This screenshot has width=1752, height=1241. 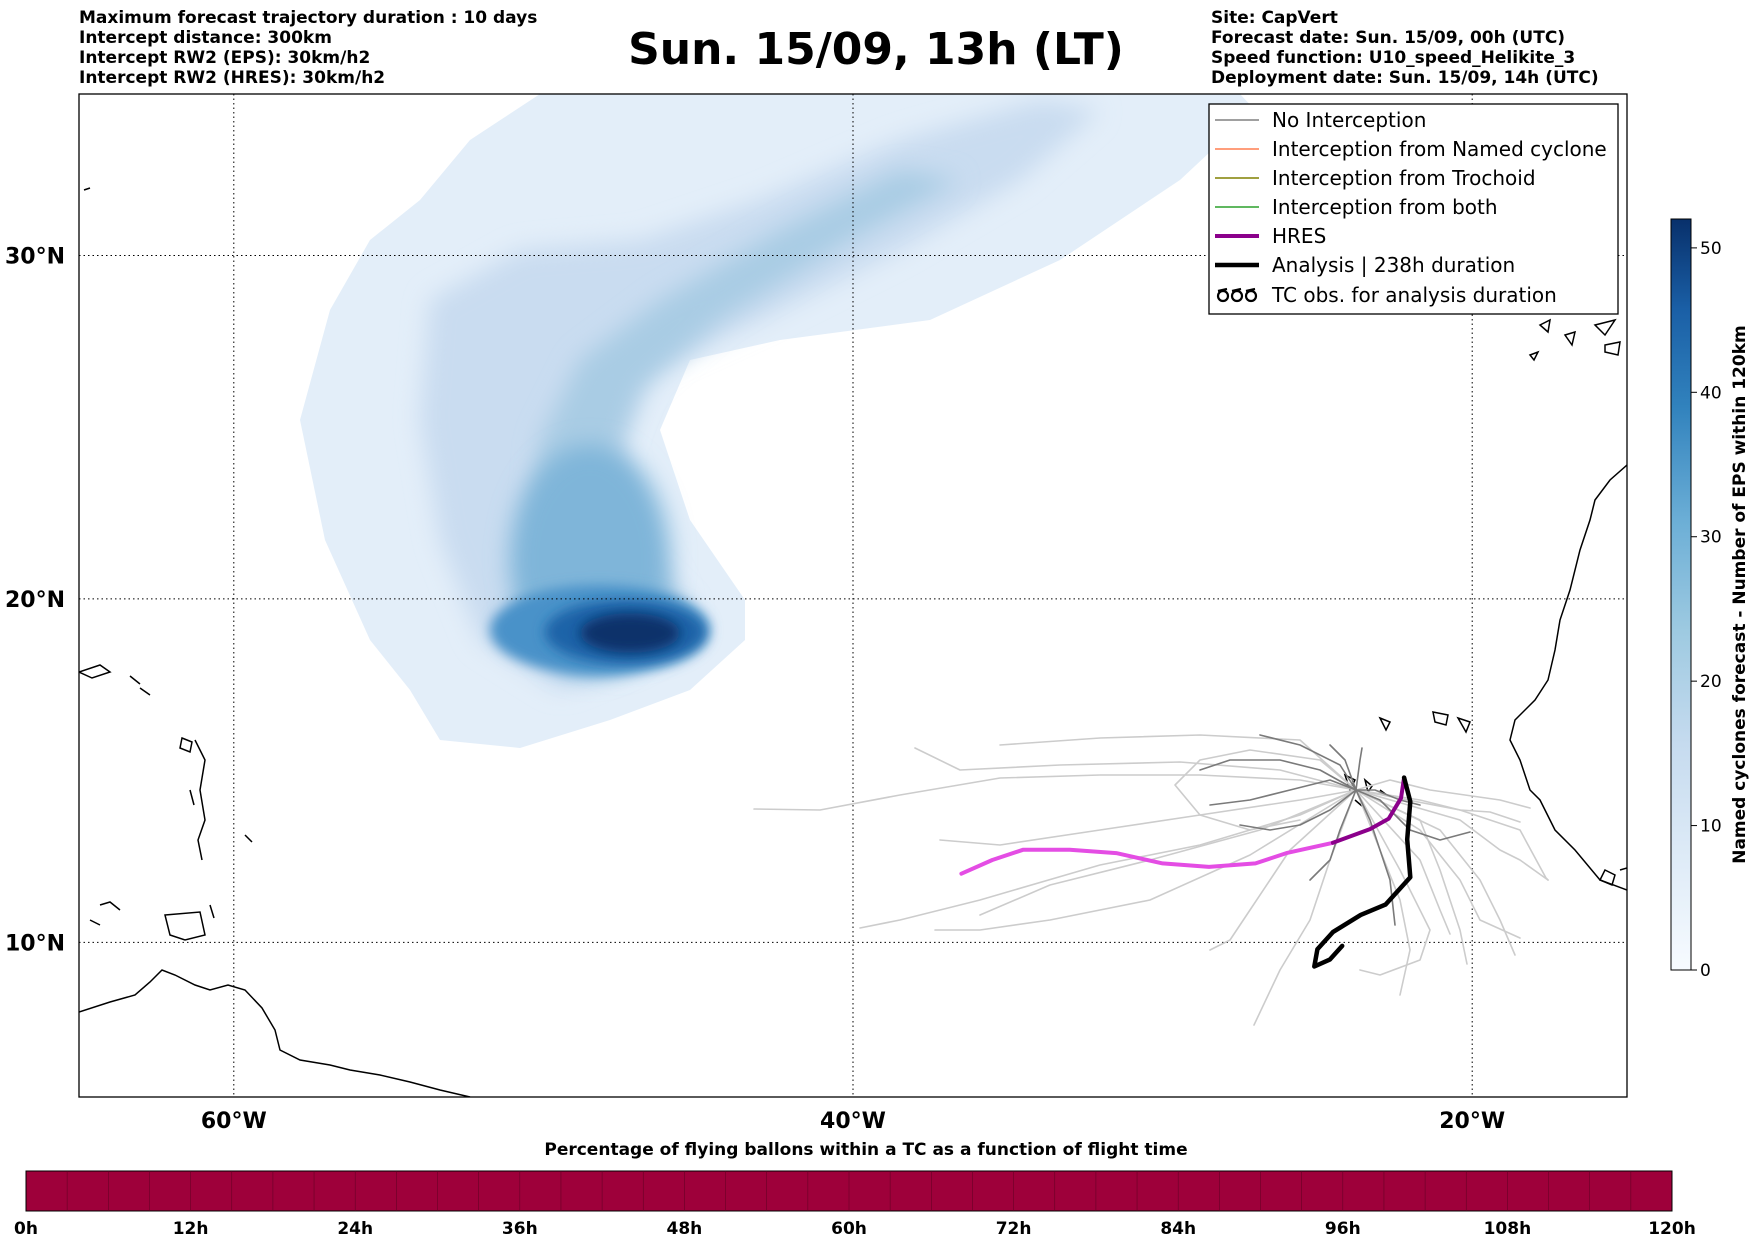 What do you see at coordinates (1270, 236) in the screenshot?
I see `legend-entry-hres: HRES` at bounding box center [1270, 236].